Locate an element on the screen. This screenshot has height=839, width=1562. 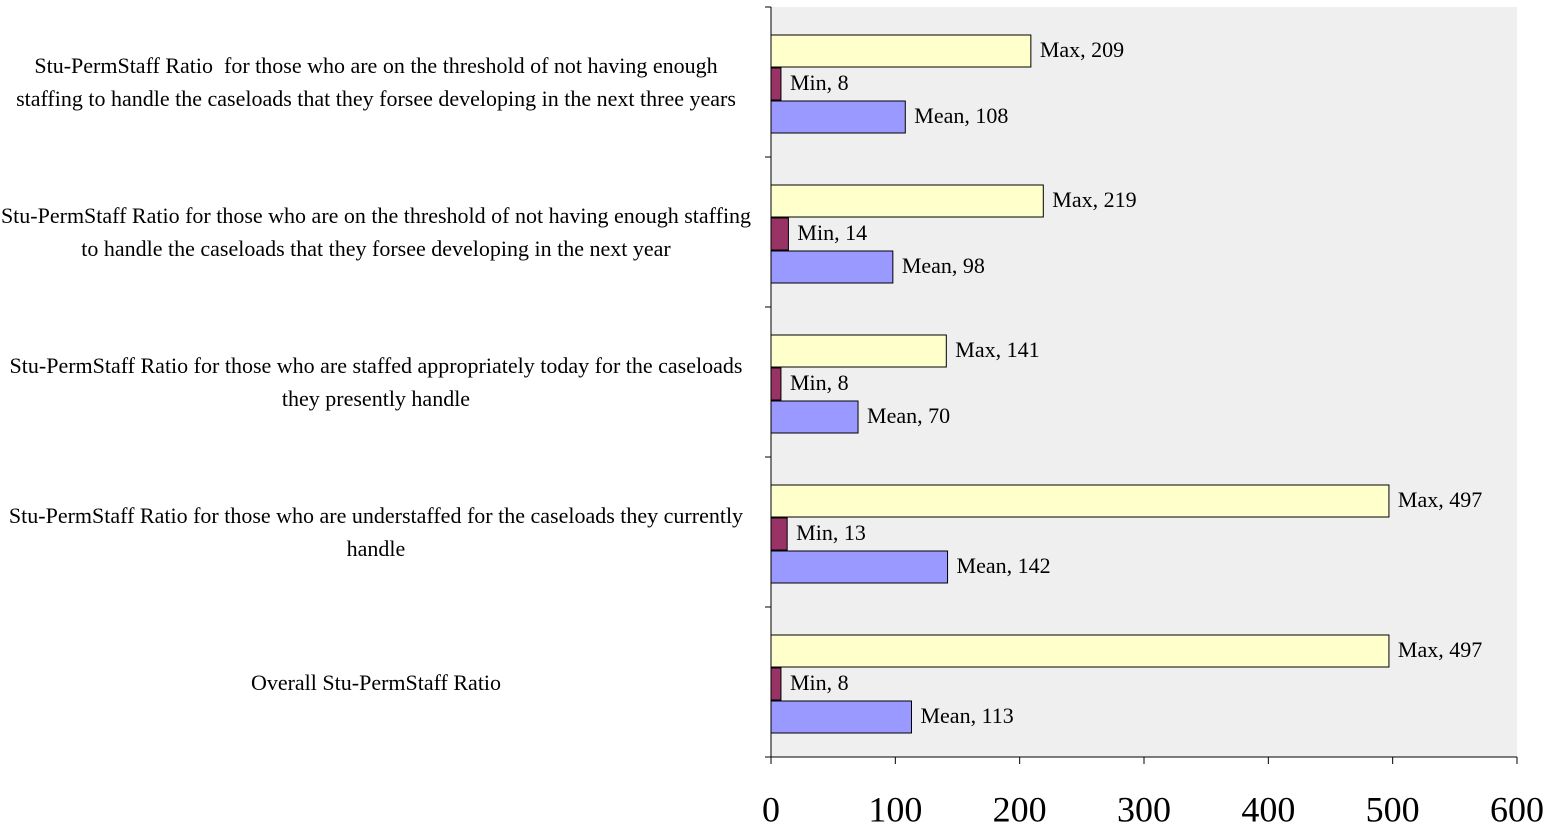
x-tick-label: 100 is located at coordinates (895, 809).